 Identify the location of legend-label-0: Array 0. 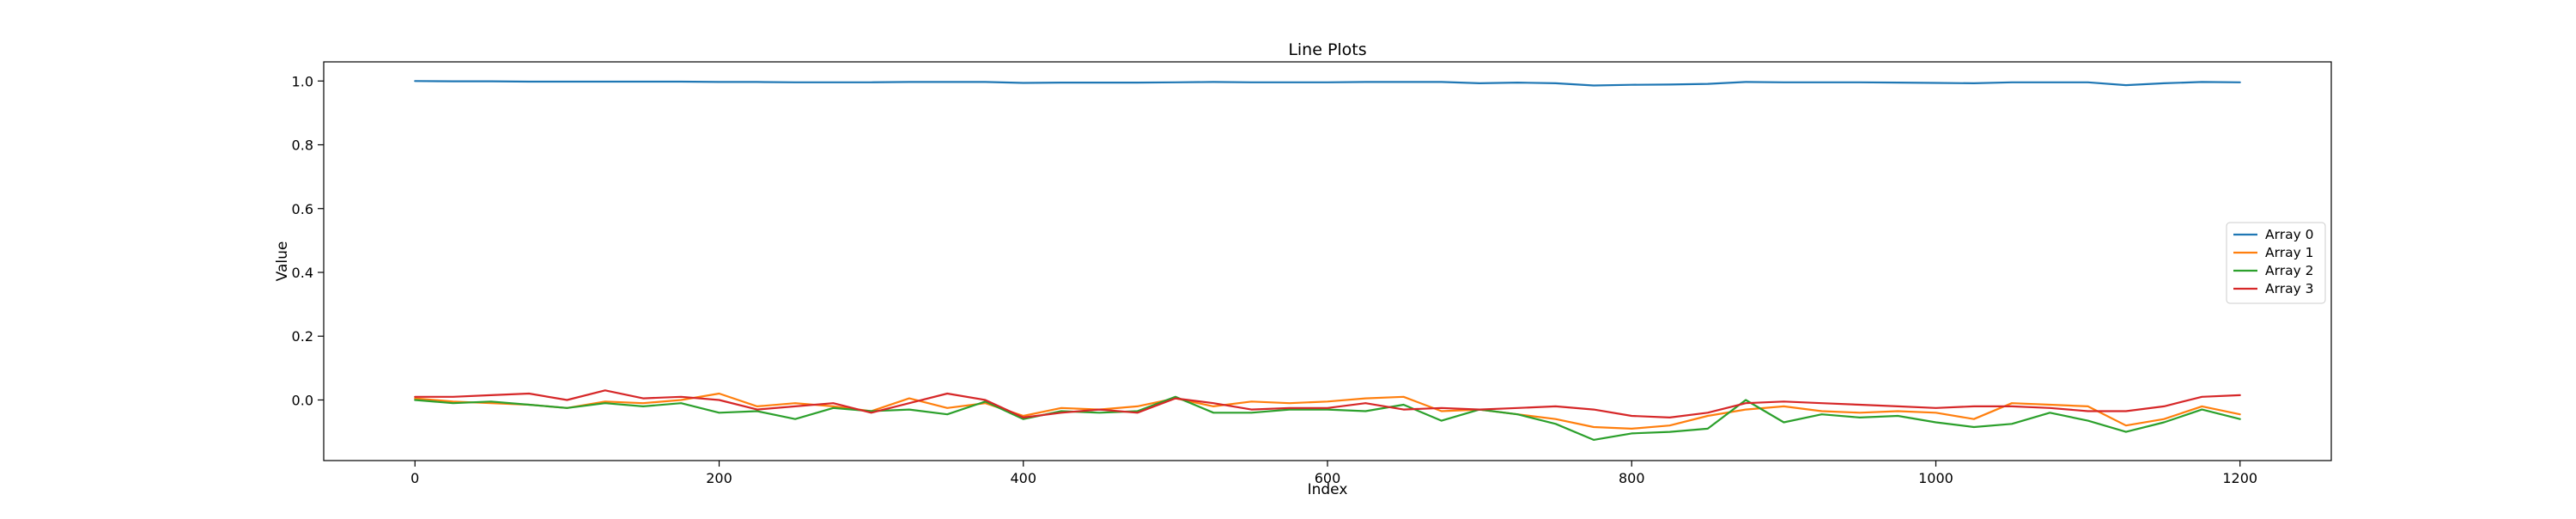
(2289, 234).